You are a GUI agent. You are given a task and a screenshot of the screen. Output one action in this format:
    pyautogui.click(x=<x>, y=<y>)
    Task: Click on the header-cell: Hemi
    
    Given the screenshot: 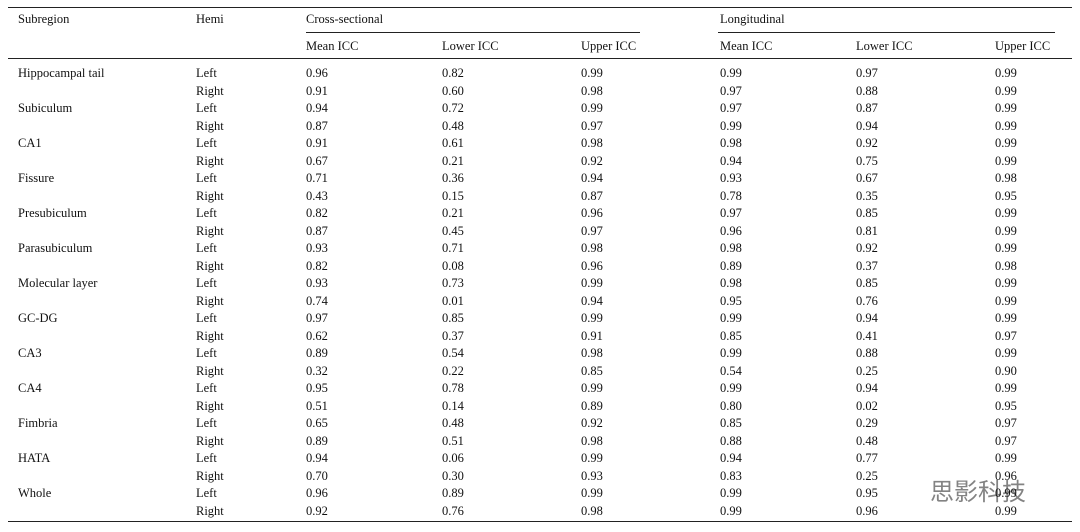 What is the action you would take?
    pyautogui.click(x=210, y=19)
    